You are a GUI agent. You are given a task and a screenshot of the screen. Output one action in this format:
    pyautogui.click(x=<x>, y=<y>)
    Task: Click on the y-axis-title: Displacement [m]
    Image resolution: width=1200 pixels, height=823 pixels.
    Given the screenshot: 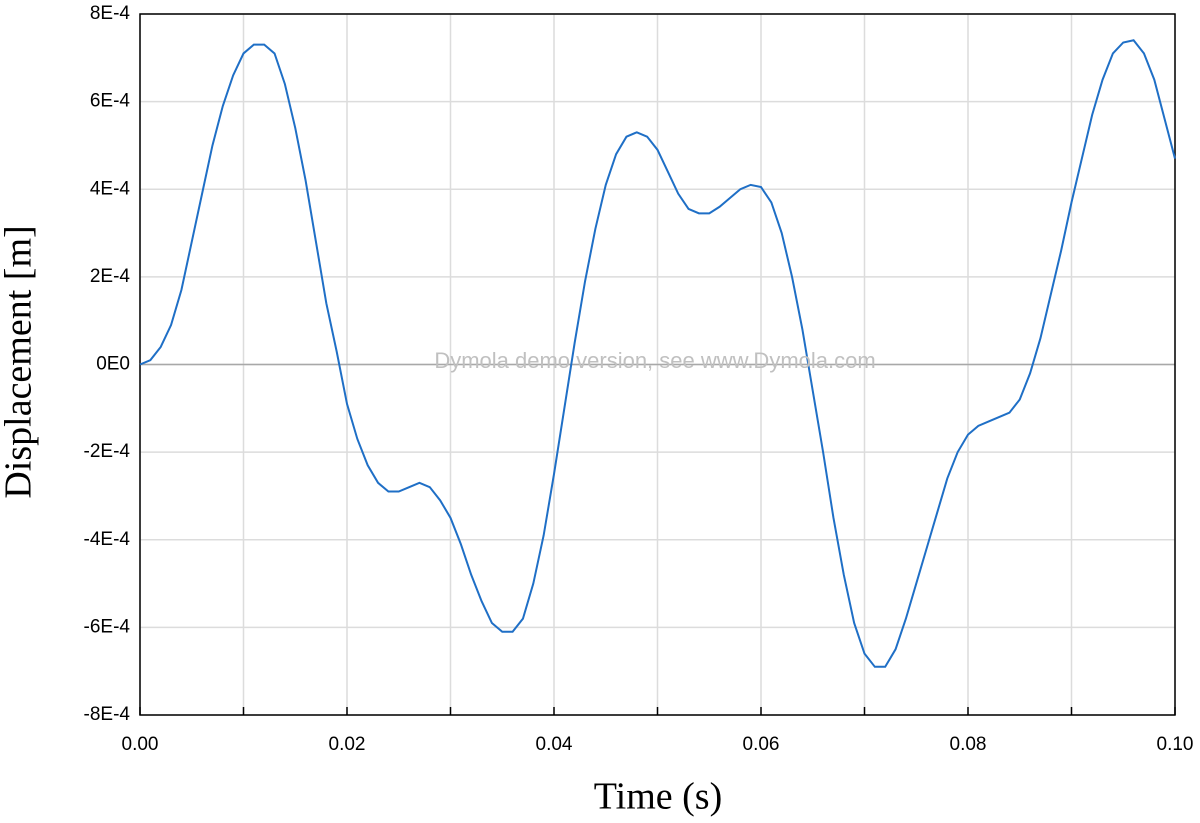 What is the action you would take?
    pyautogui.click(x=20, y=361)
    